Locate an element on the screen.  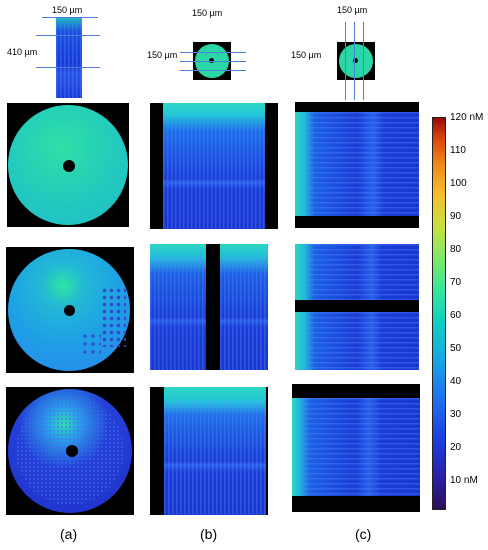
colorbar is located at coordinates (439, 313).